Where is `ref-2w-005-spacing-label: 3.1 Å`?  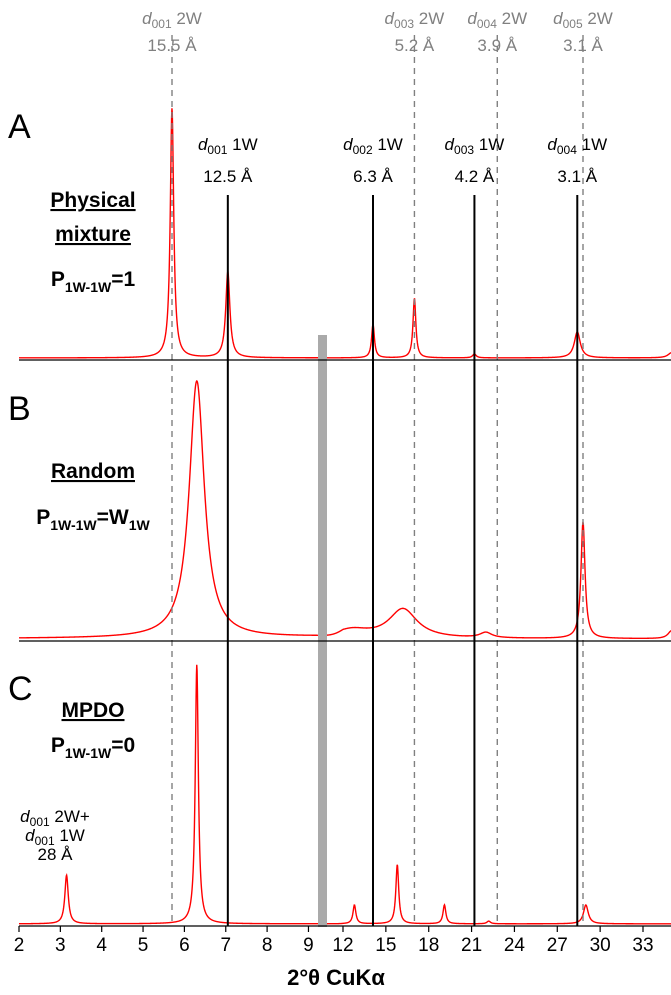 ref-2w-005-spacing-label: 3.1 Å is located at coordinates (583, 45).